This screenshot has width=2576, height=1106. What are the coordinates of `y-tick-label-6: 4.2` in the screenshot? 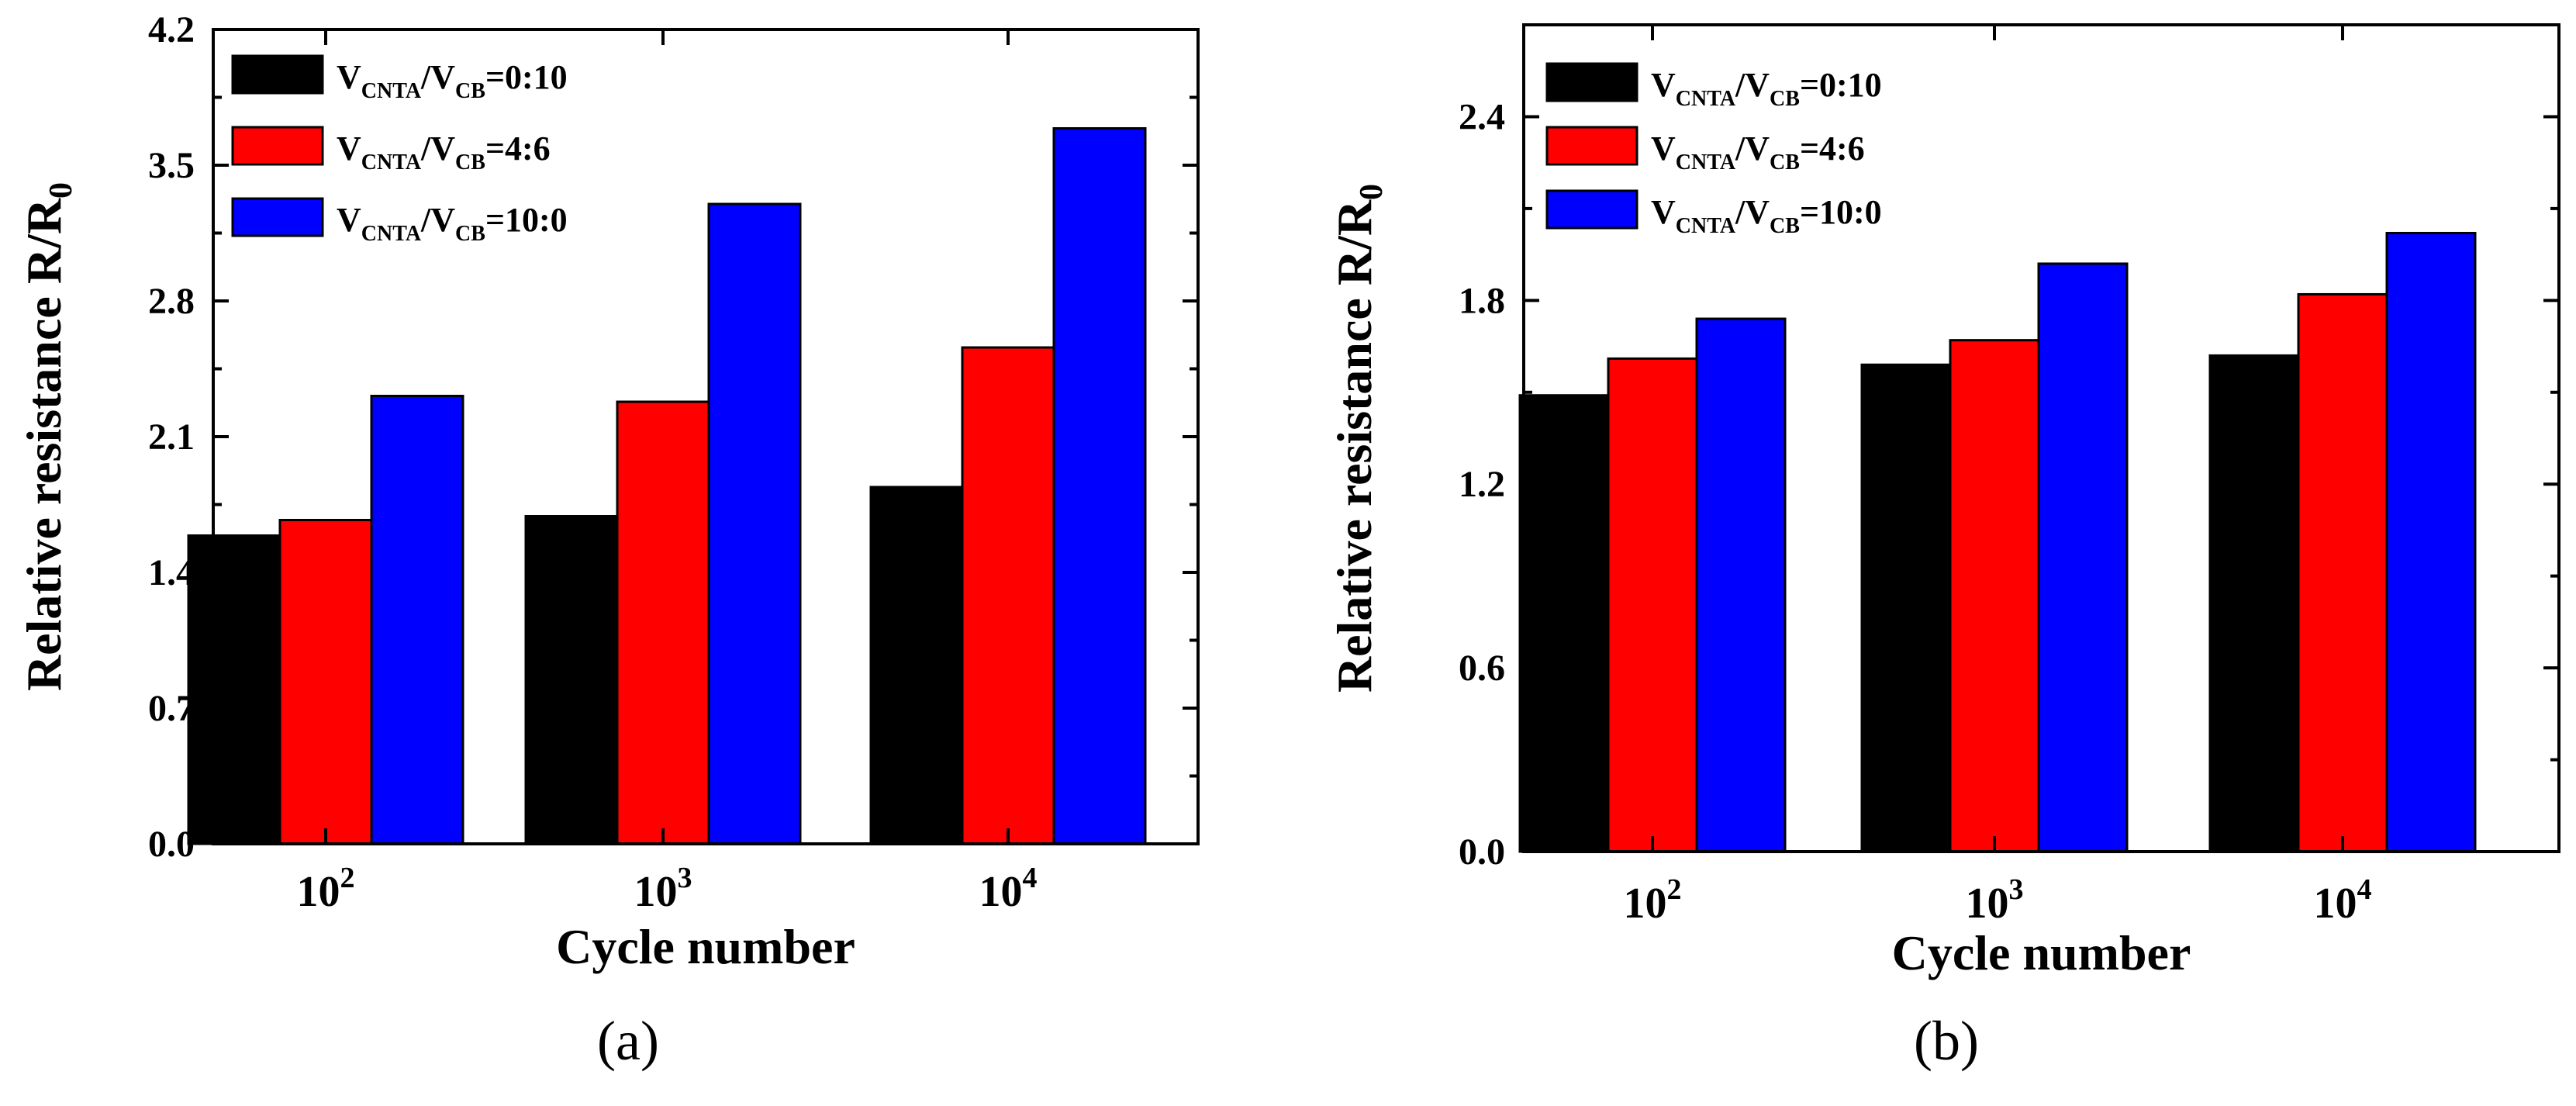 It's located at (171, 29).